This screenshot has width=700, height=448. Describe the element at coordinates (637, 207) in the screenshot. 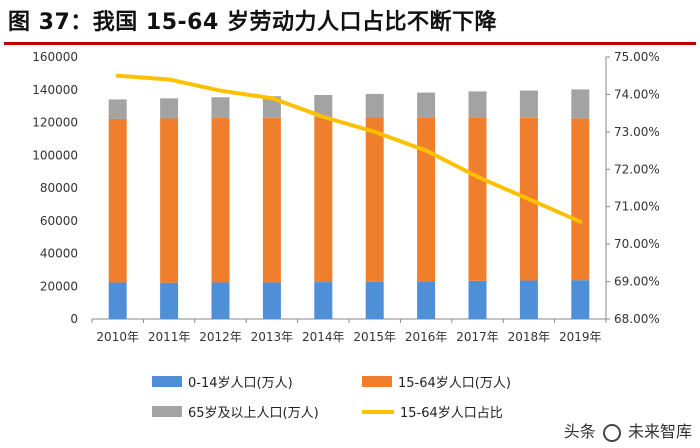

I see `y2-tick-label: 71.00%` at that location.